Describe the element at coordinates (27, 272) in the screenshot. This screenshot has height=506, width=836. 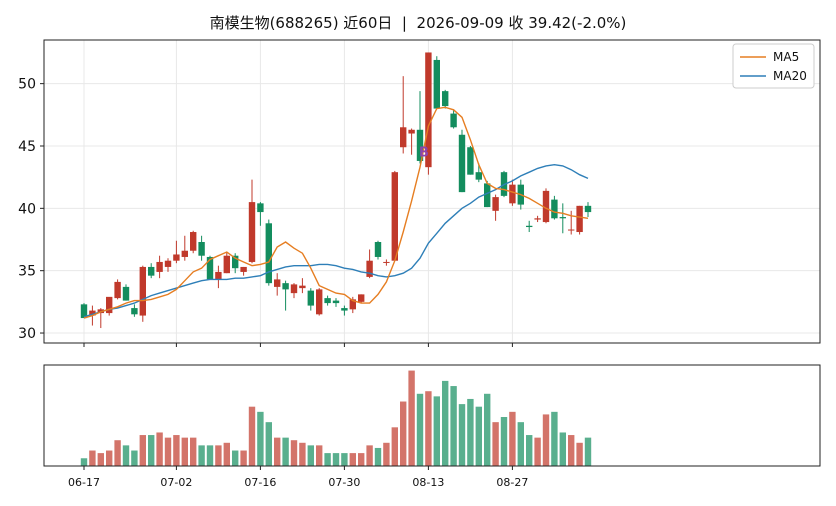
I see `y-tick-label: 35` at that location.